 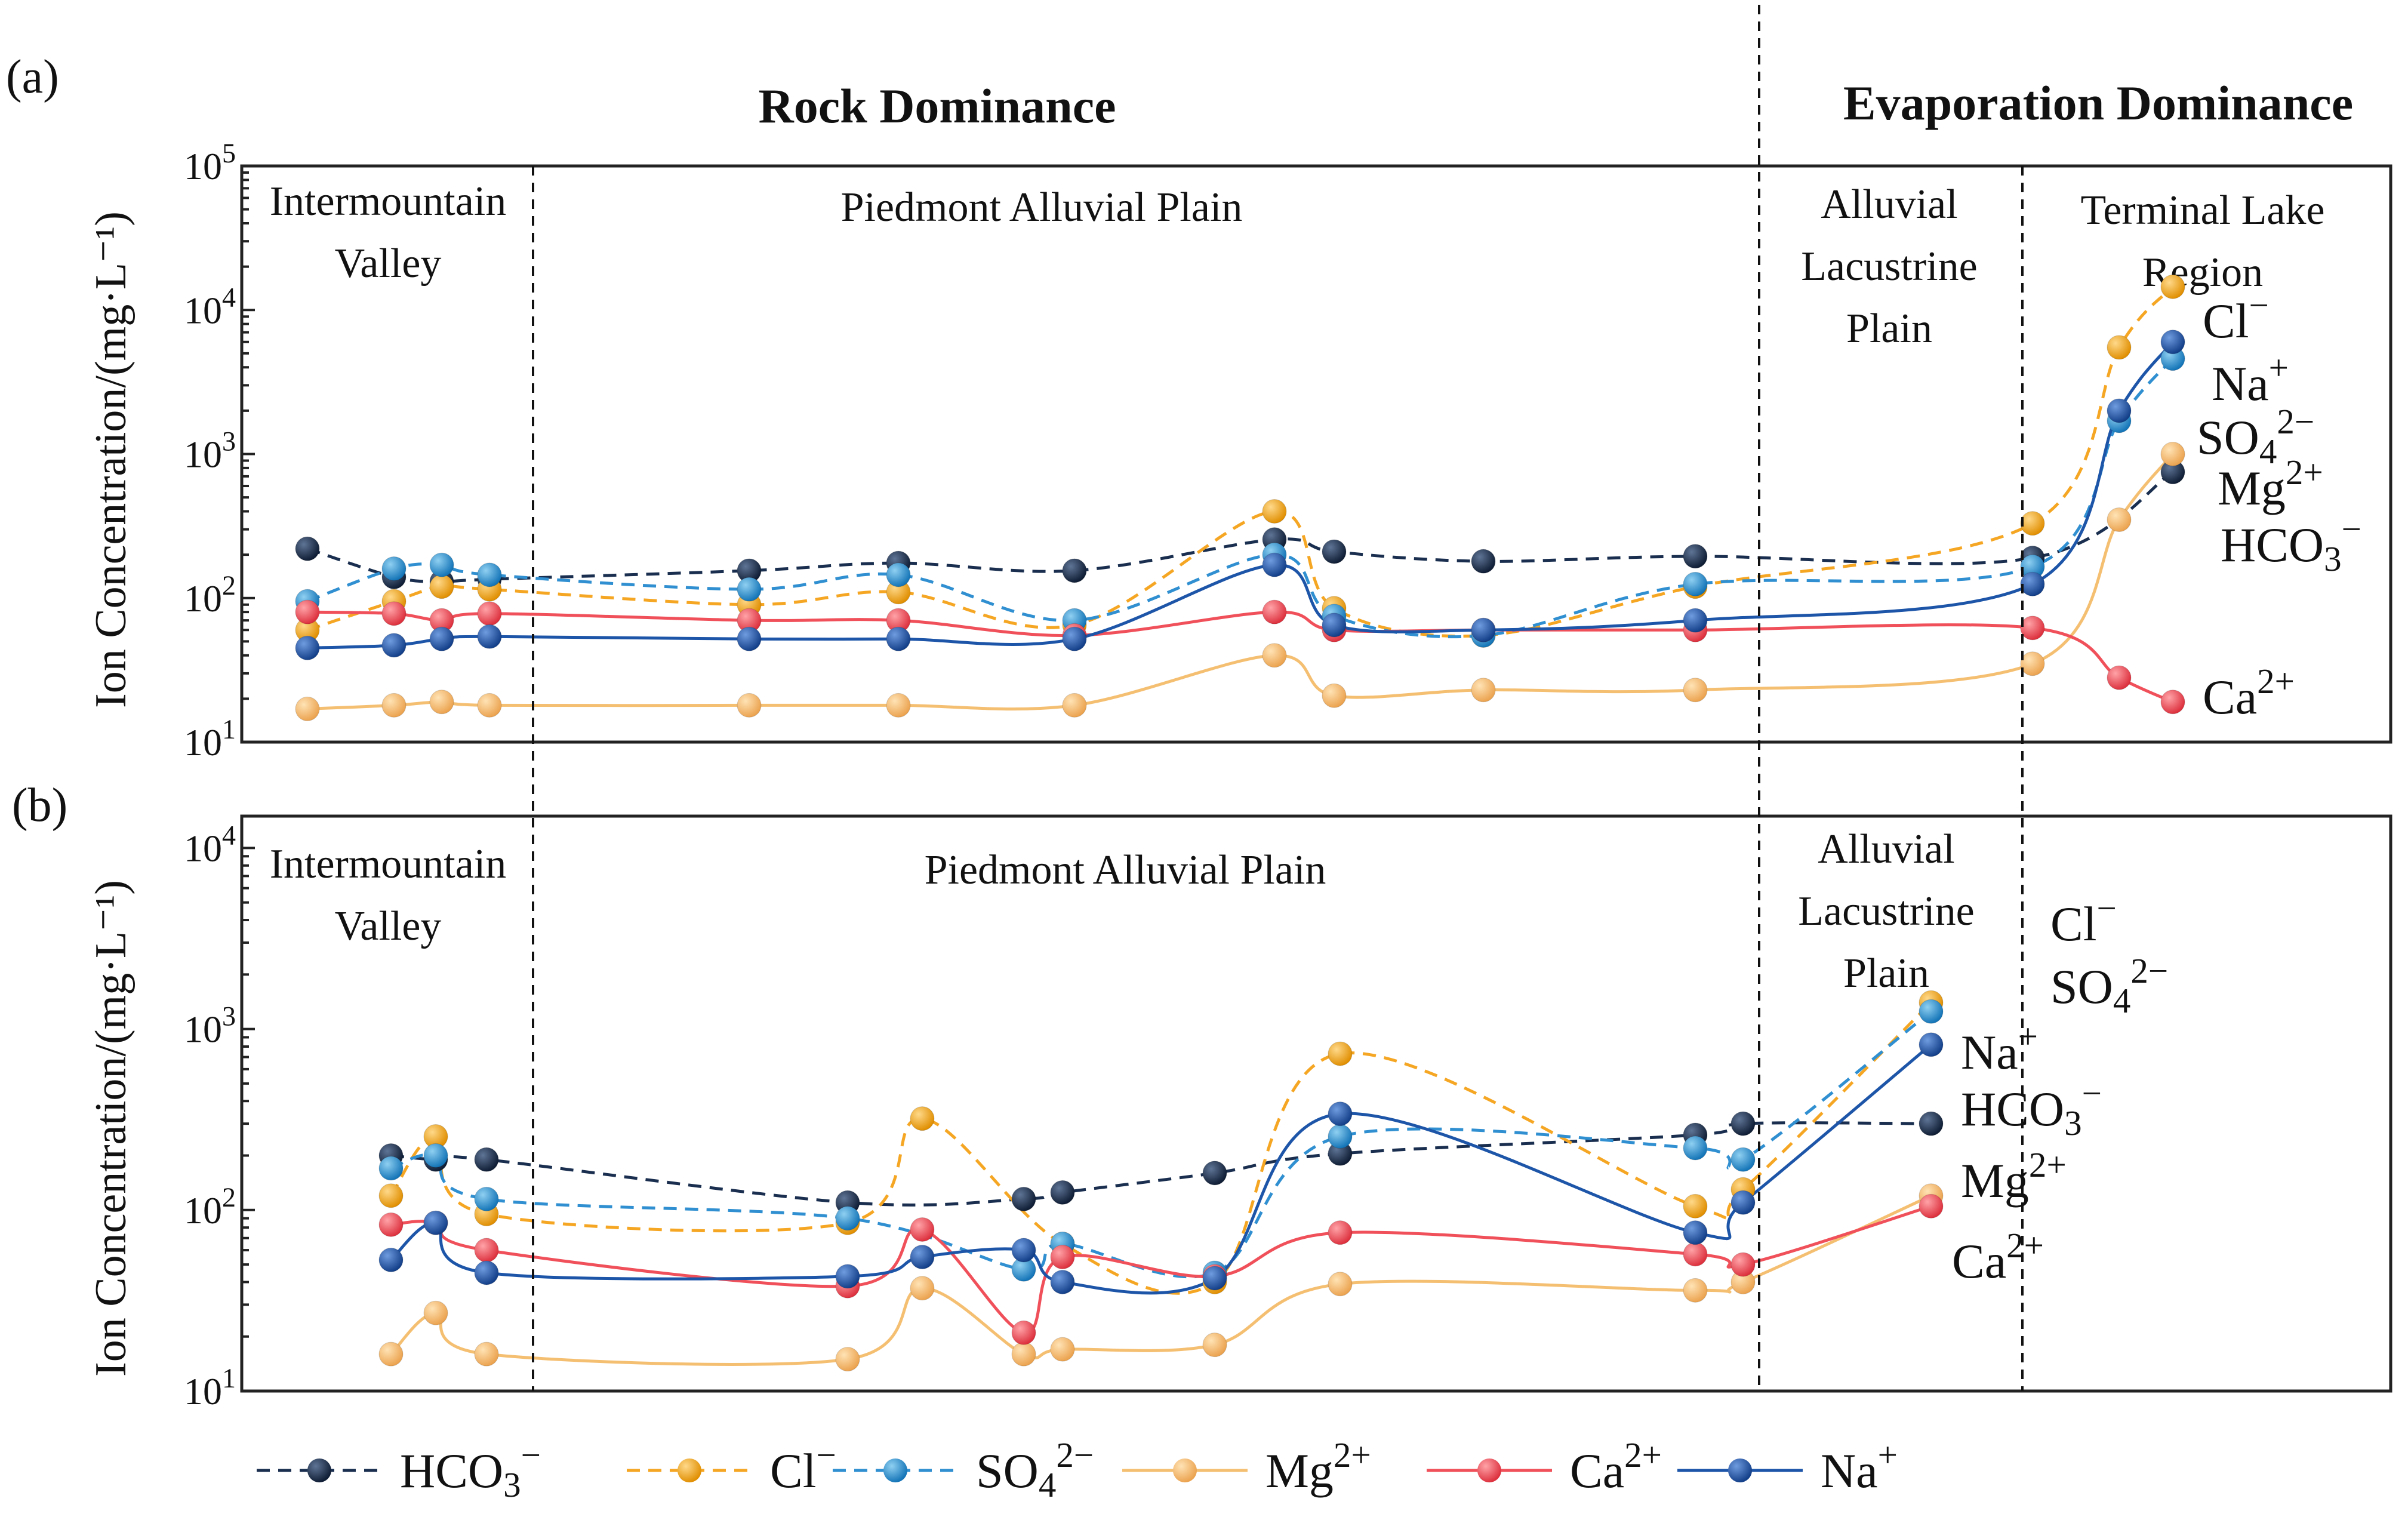 I want to click on y-tick-label: 10¹, so click(x=210, y=739).